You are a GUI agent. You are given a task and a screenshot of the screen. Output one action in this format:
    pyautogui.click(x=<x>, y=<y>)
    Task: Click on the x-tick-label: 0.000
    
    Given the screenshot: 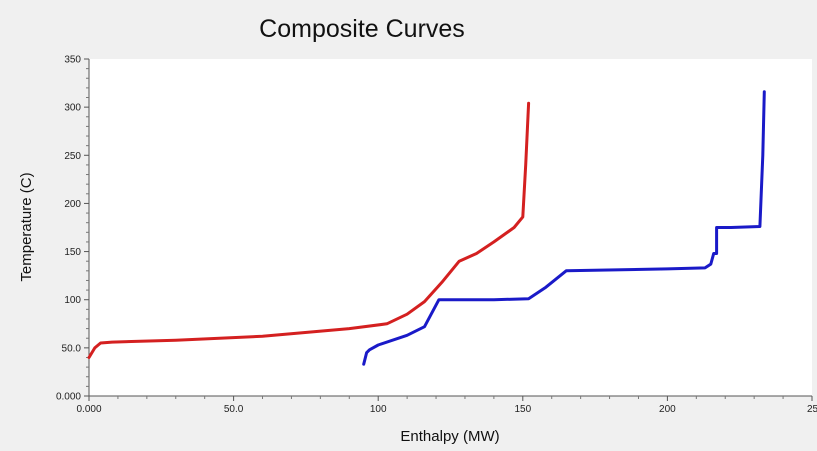 What is the action you would take?
    pyautogui.click(x=88, y=409)
    